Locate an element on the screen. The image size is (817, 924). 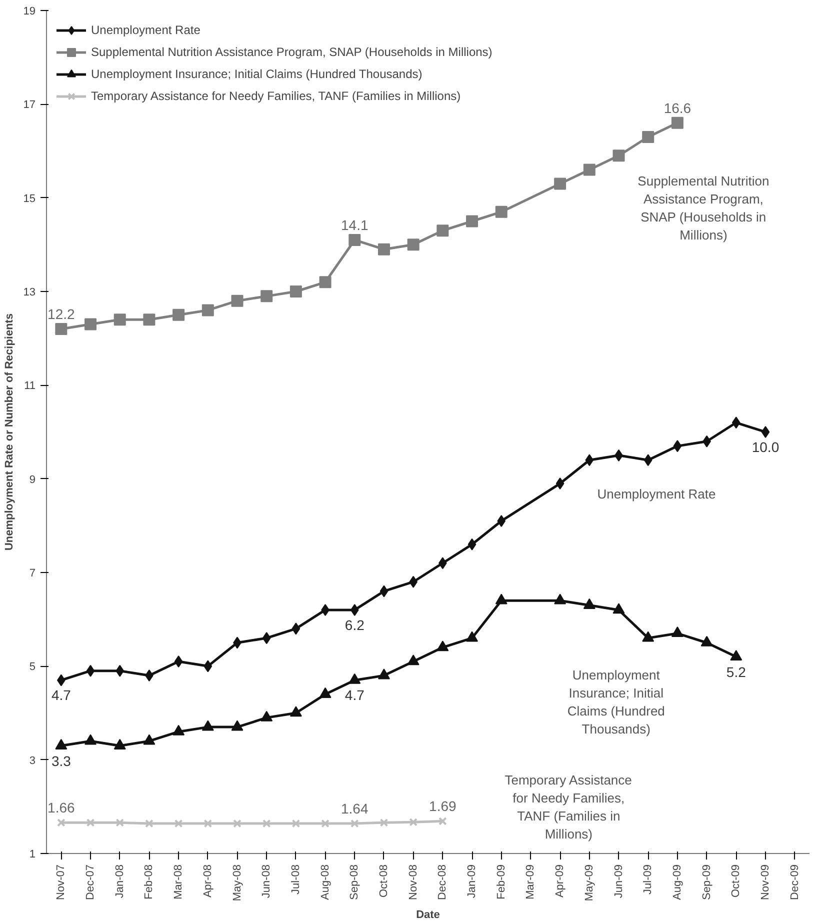
annotation: Unemployment Rate is located at coordinates (656, 494).